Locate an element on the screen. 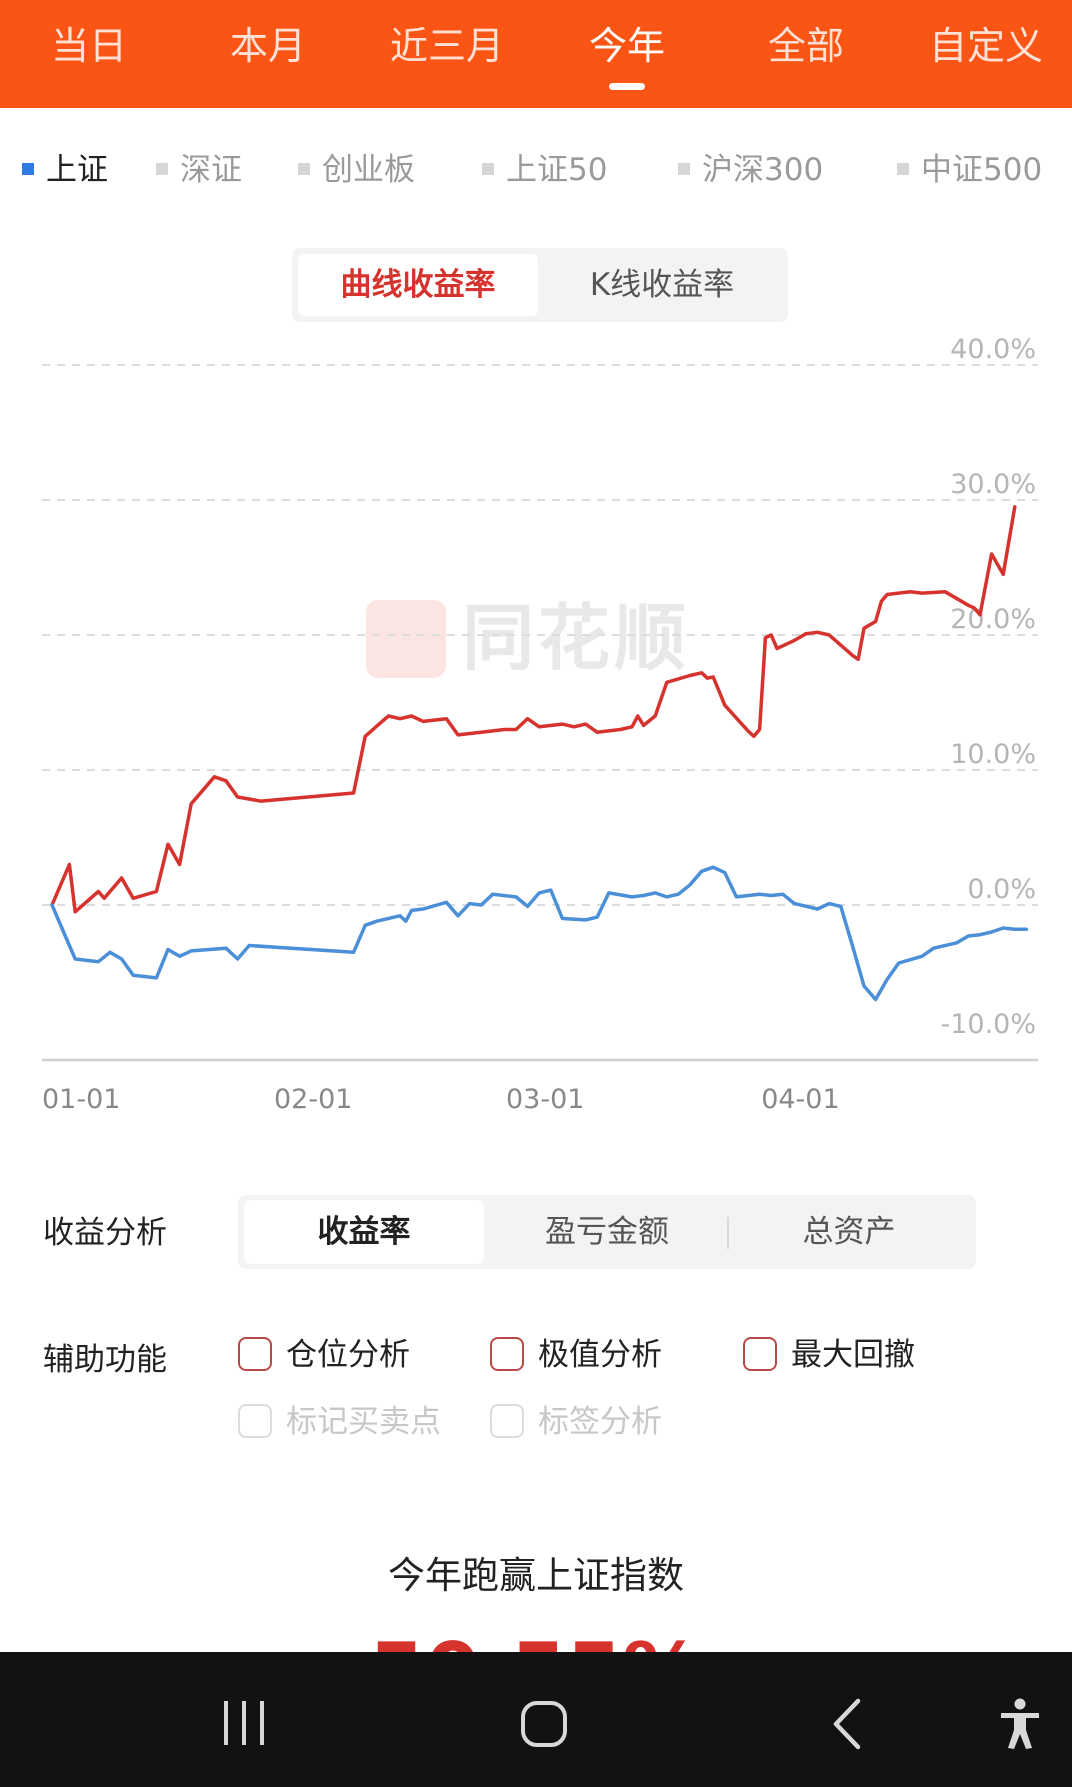 This screenshot has width=1072, height=1787. kline-return-option: K线收益率 is located at coordinates (662, 285).